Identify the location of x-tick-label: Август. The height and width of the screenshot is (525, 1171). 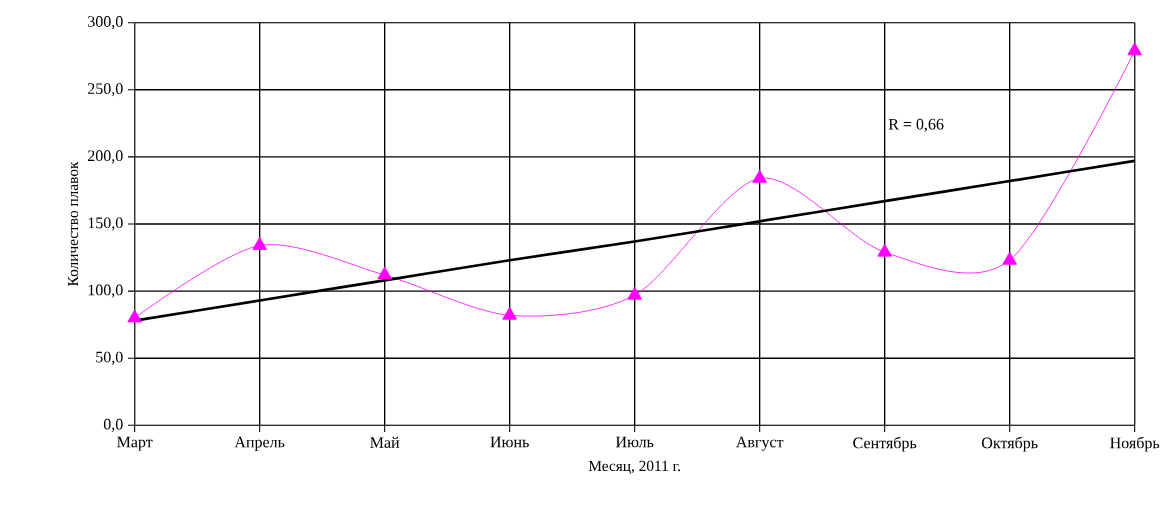
(759, 443).